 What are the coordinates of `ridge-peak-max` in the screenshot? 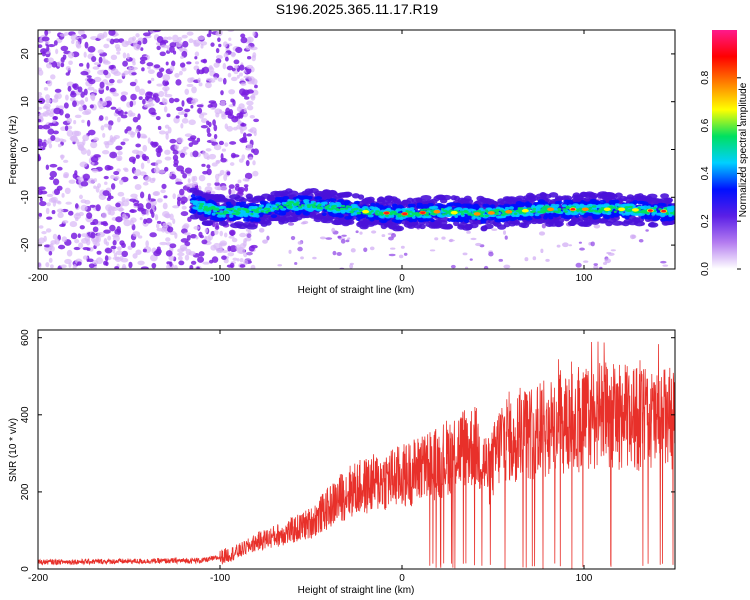 It's located at (650, 210).